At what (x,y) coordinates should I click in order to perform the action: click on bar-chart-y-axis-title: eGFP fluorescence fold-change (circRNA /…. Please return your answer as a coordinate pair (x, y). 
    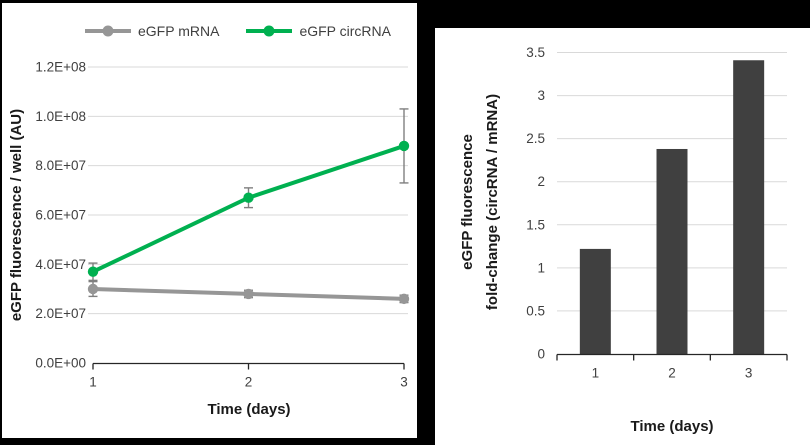
    Looking at the image, I should click on (481, 202).